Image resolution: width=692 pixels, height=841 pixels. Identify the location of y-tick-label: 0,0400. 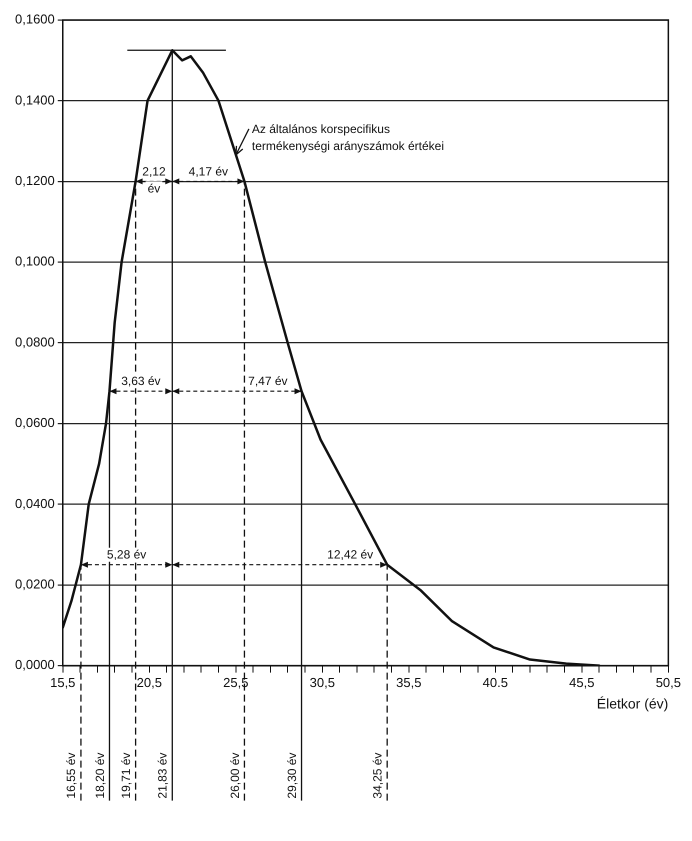
(34, 503).